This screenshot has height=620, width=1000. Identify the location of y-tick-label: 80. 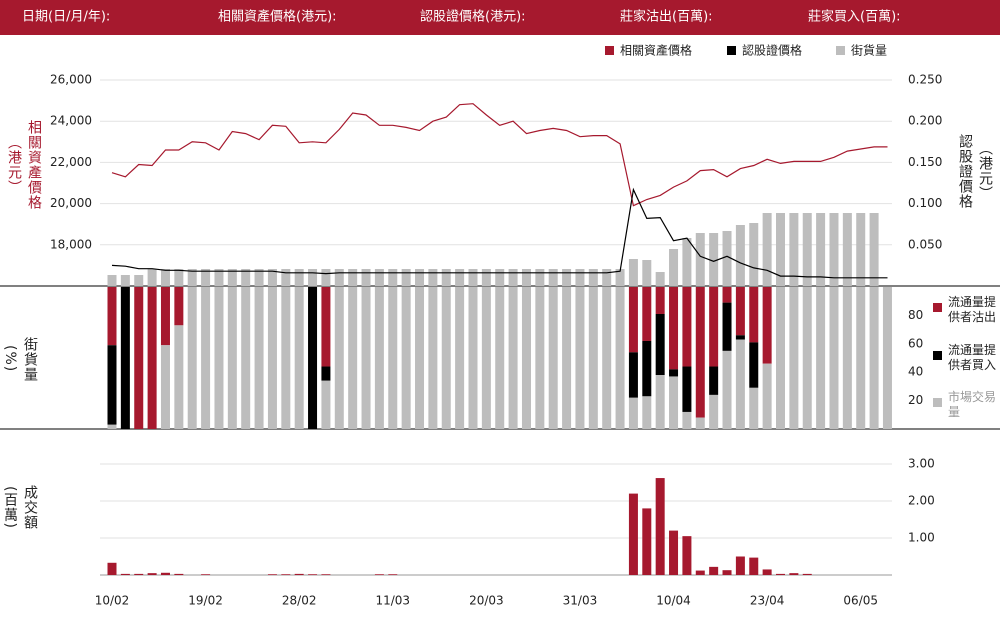
(915, 315).